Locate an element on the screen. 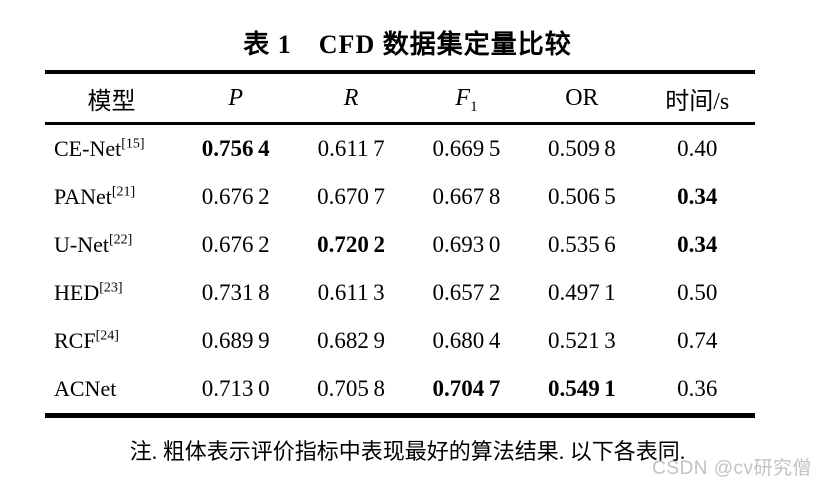 Image resolution: width=815 pixels, height=482 pixels. model-name: ACNet is located at coordinates (85, 388).